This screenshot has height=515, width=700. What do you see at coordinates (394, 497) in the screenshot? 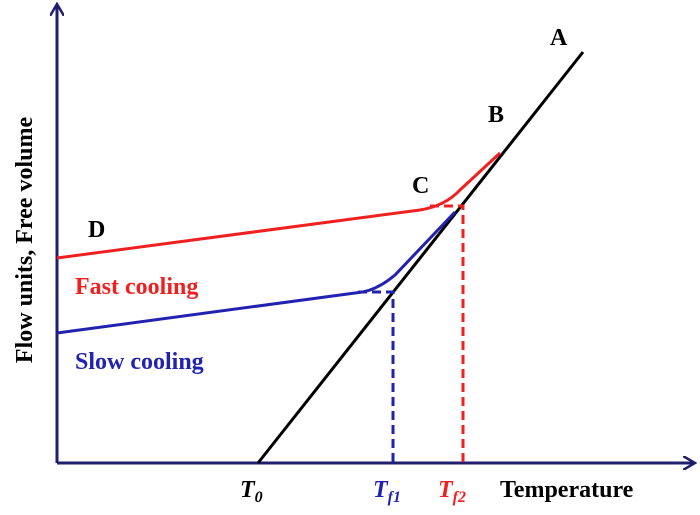
I see `text-part: f1` at bounding box center [394, 497].